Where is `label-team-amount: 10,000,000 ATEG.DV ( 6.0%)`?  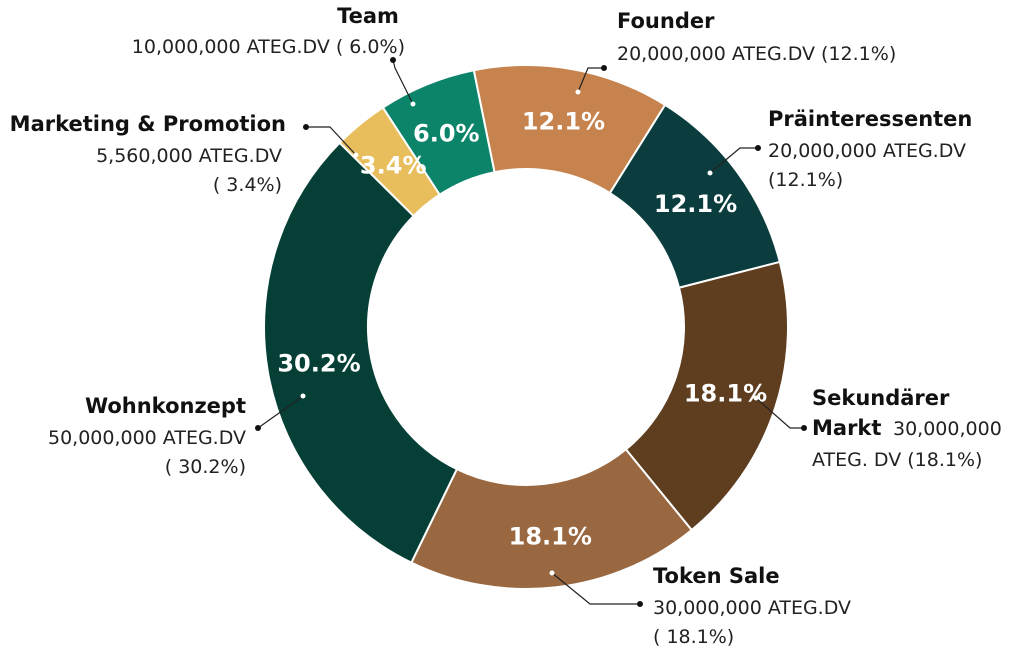
label-team-amount: 10,000,000 ATEG.DV ( 6.0%) is located at coordinates (268, 47).